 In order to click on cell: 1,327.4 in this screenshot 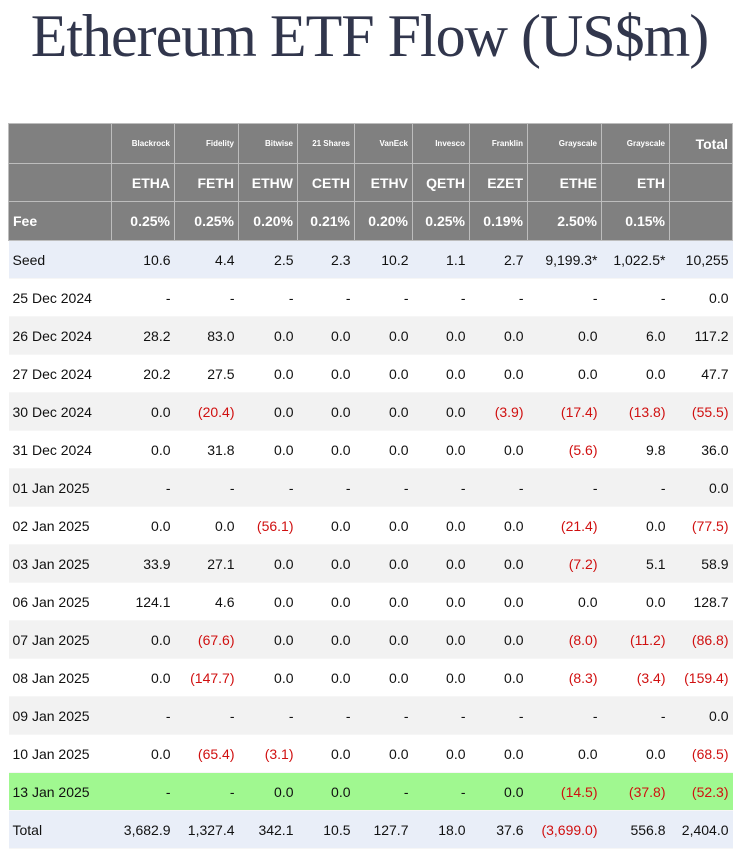, I will do `click(206, 829)`.